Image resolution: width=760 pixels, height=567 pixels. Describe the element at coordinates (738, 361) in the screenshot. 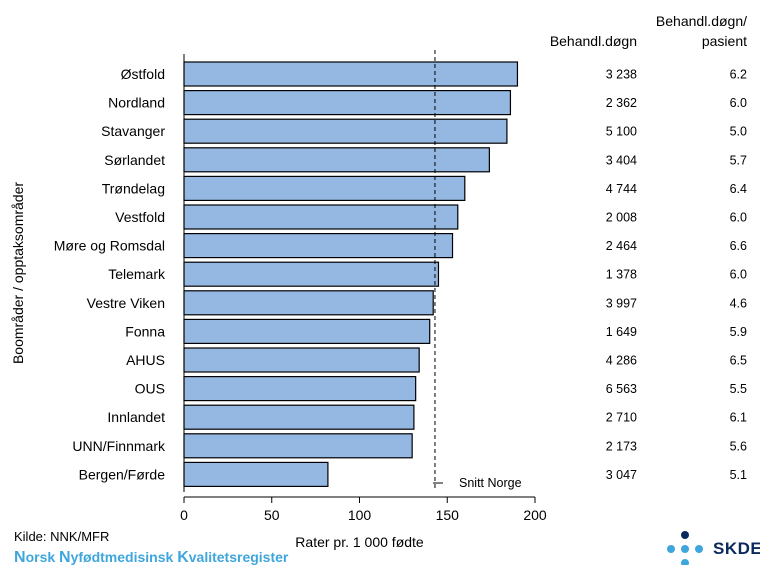

I see `dogn-per-pasient-value: 6.5` at that location.